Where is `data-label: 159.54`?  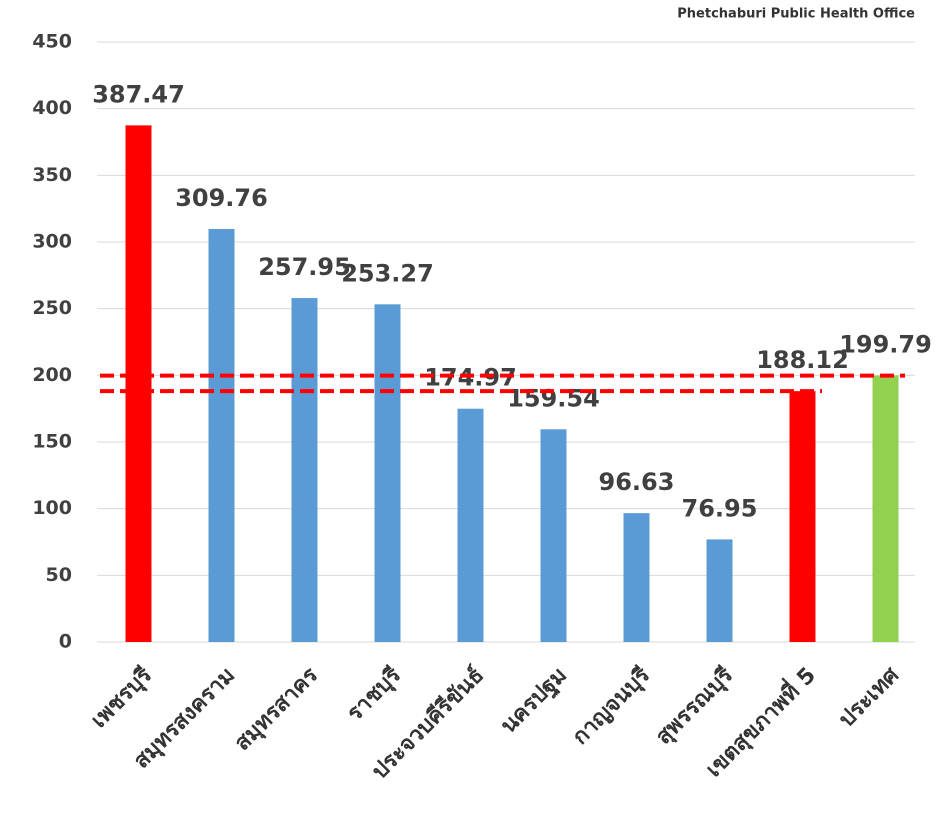 data-label: 159.54 is located at coordinates (553, 398).